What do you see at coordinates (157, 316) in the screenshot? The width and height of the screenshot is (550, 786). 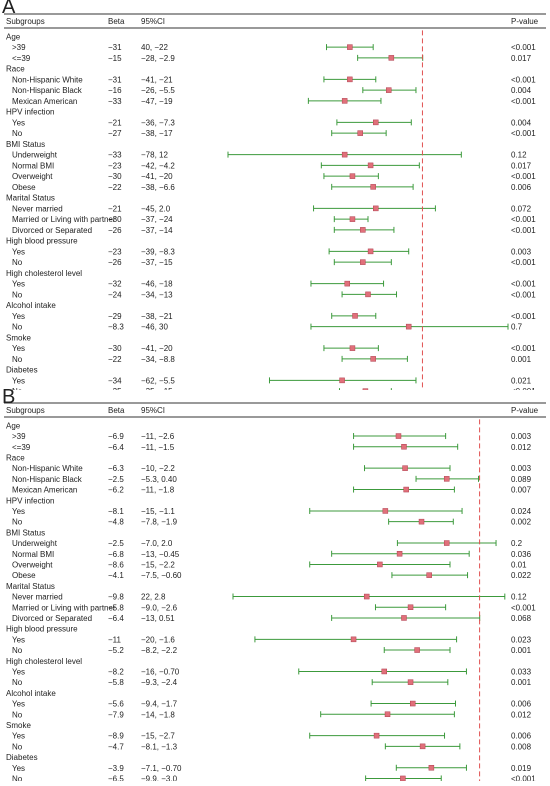 I see `ci-value: −38, −21` at bounding box center [157, 316].